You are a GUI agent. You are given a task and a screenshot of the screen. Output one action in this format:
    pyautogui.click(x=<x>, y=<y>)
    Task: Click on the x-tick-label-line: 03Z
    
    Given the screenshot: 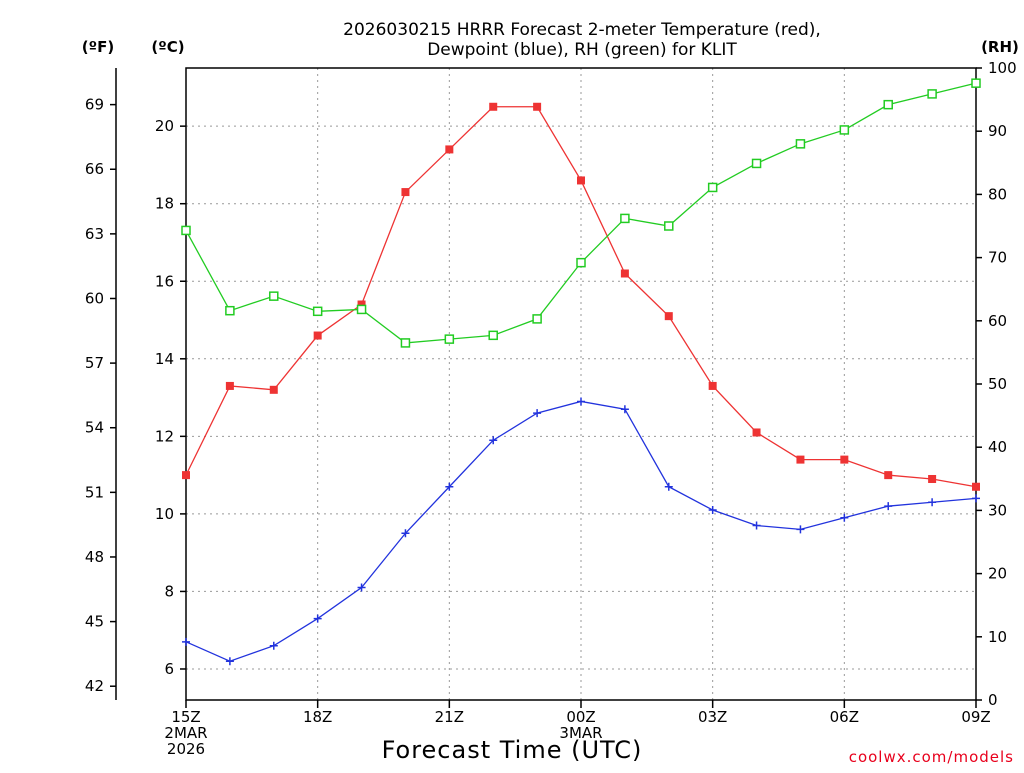 What is the action you would take?
    pyautogui.click(x=712, y=717)
    